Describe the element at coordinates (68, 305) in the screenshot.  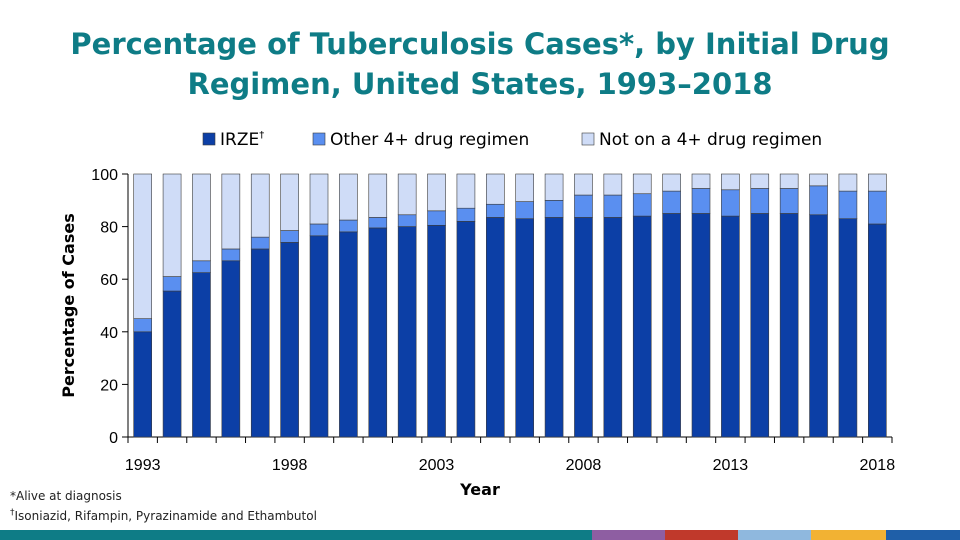
I see `y-axis-title: Percentage of Cases` at that location.